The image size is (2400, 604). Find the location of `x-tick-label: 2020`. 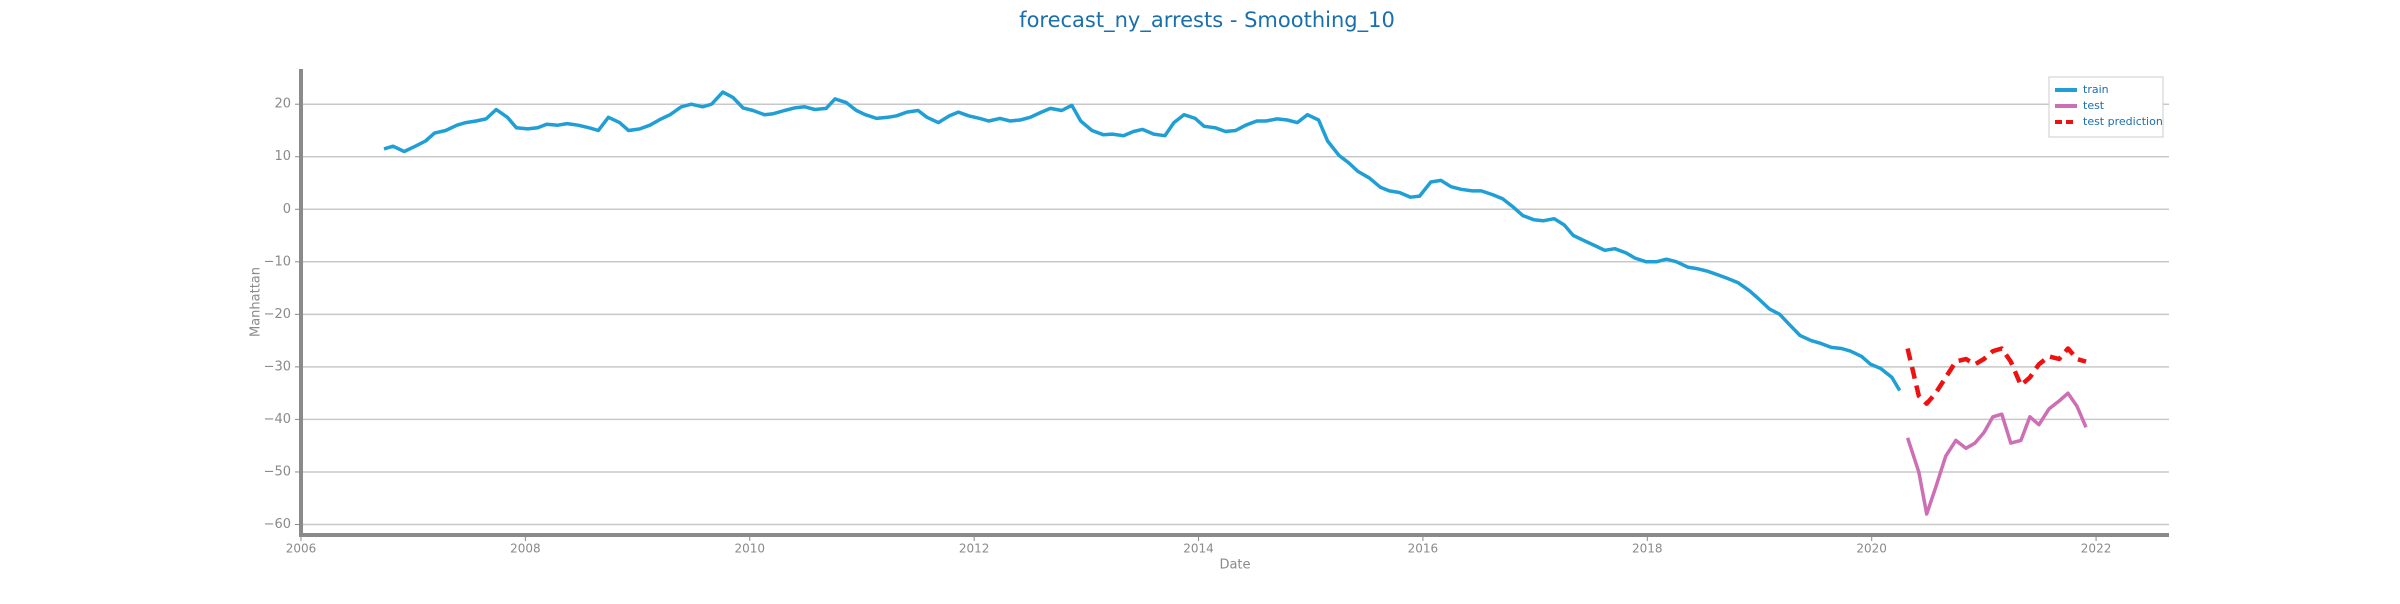

x-tick-label: 2020 is located at coordinates (1871, 549).